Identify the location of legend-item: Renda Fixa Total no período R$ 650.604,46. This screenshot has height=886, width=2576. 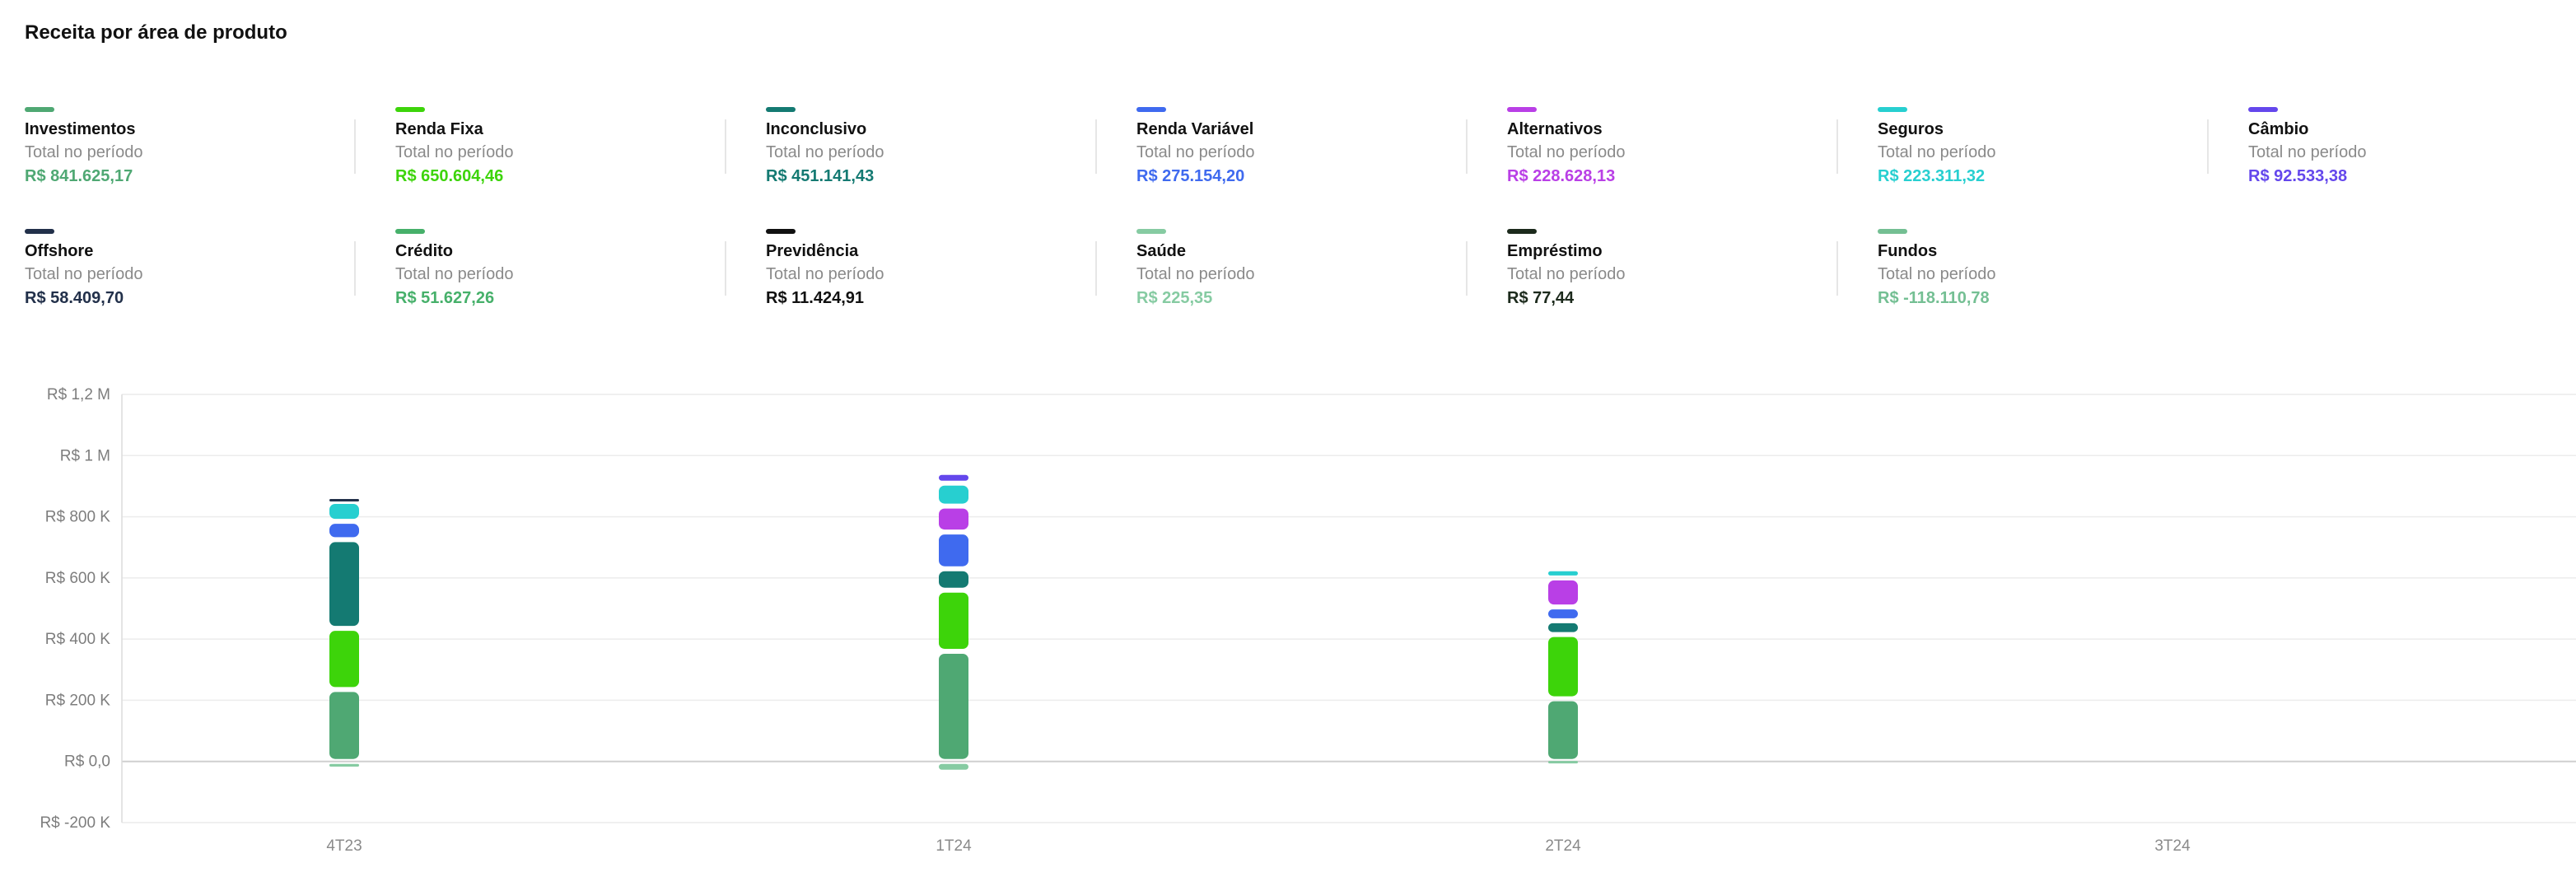
(539, 152).